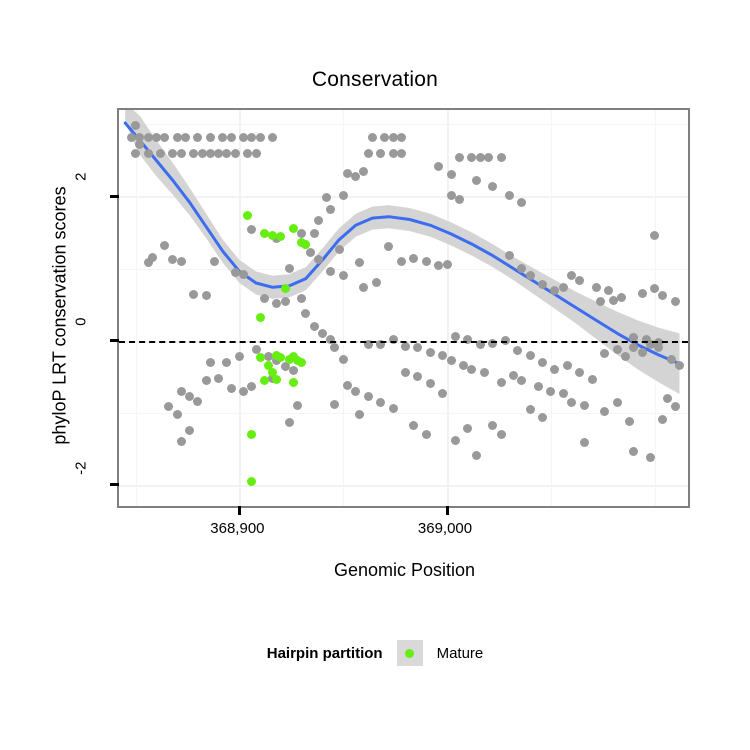  Describe the element at coordinates (404, 570) in the screenshot. I see `x-axis-title: Genomic Position` at that location.